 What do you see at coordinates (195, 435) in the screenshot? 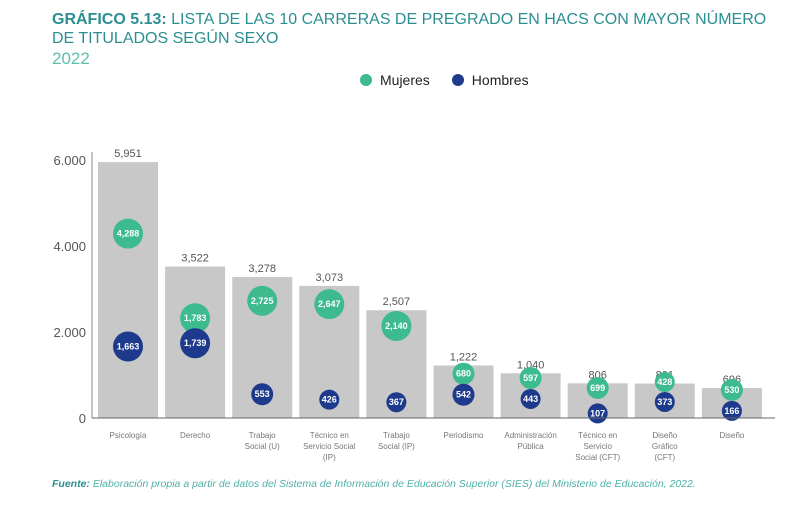
I see `x-tick-label: Derecho` at bounding box center [195, 435].